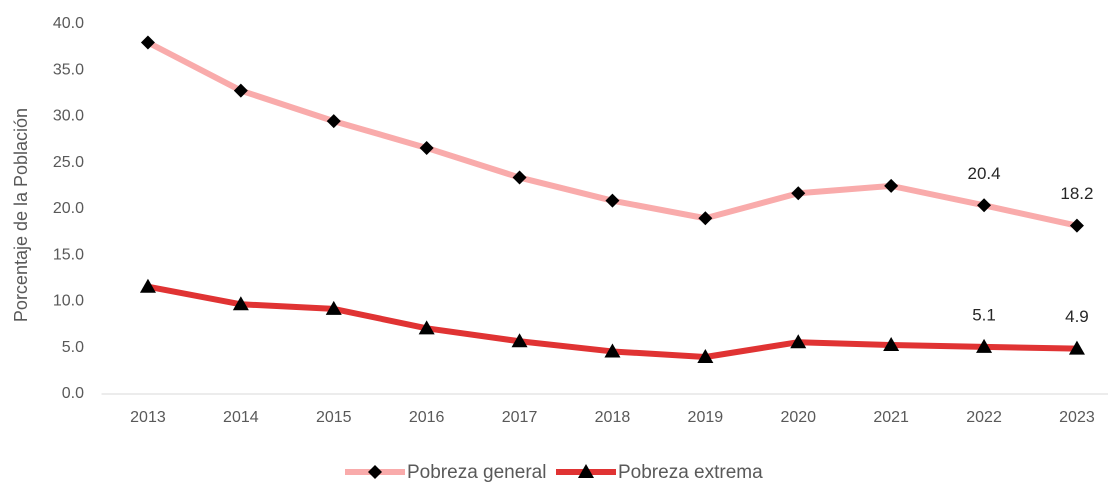  What do you see at coordinates (1076, 193) in the screenshot?
I see `data-label: 18.2` at bounding box center [1076, 193].